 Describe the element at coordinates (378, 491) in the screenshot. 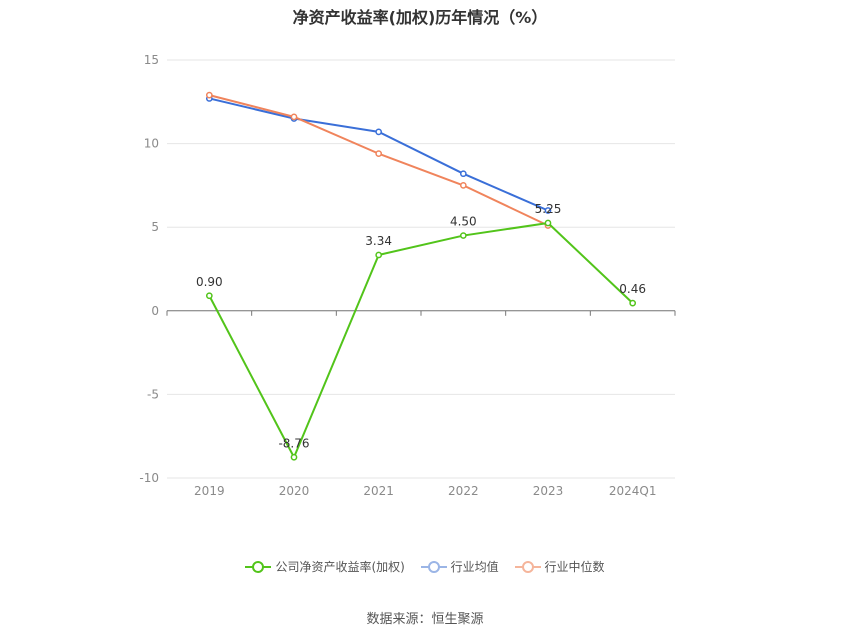

I see `x-tick-label: 2021` at that location.